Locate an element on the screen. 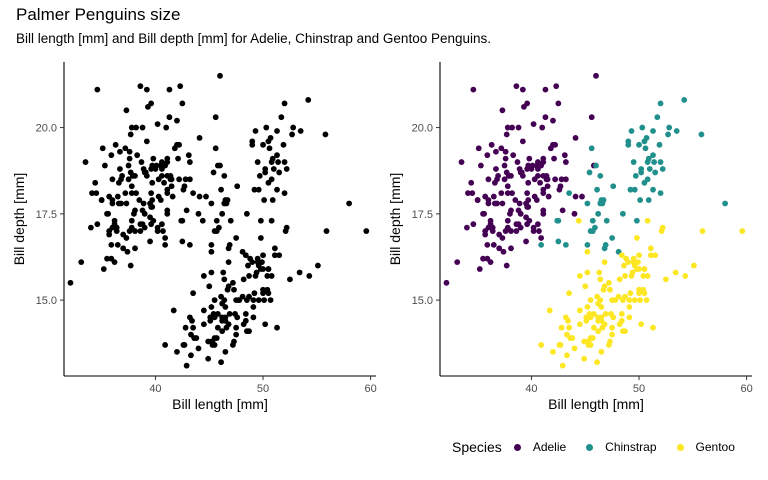  legend-key-adelie is located at coordinates (517, 447).